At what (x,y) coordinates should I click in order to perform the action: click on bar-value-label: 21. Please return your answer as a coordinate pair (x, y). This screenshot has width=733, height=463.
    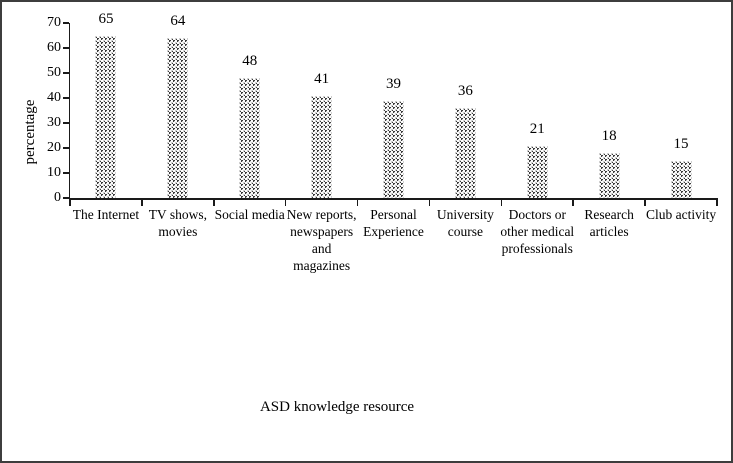
    Looking at the image, I should click on (537, 128).